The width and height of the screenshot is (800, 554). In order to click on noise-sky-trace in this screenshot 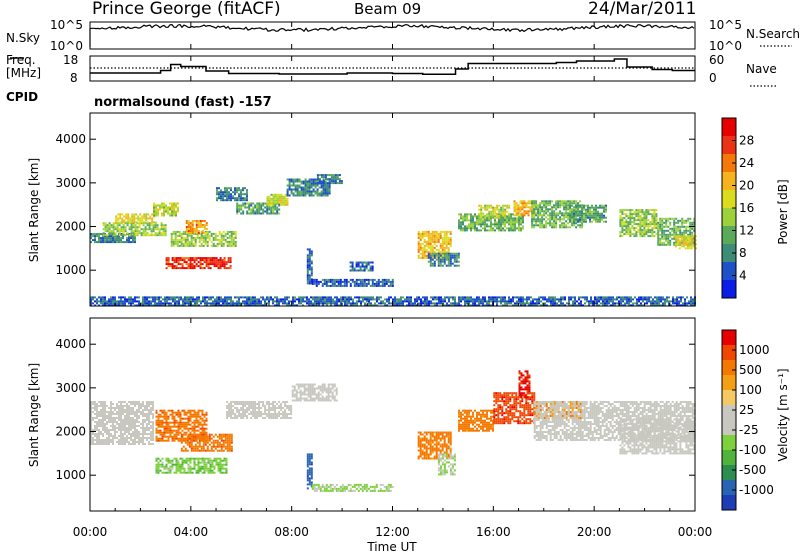, I will do `click(392, 35)`.